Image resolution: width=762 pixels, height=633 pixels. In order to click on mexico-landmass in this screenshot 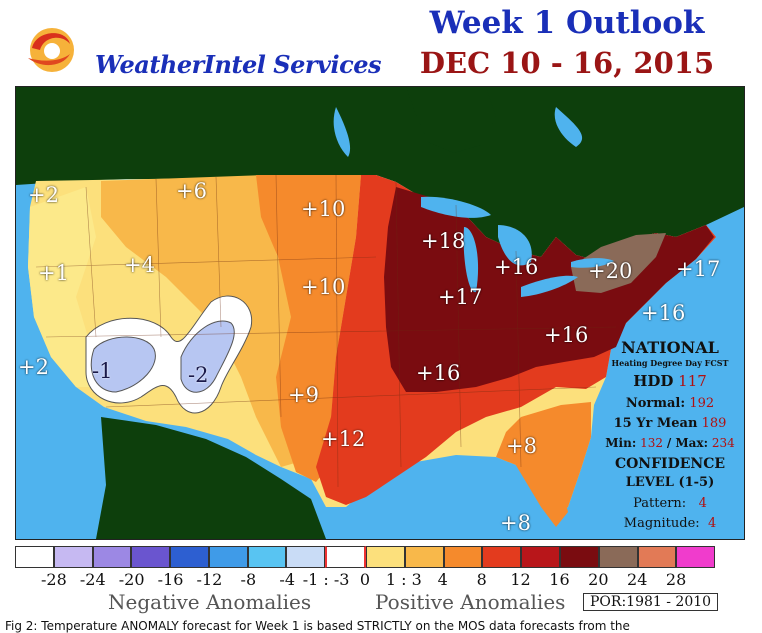, I will do `click(211, 478)`.